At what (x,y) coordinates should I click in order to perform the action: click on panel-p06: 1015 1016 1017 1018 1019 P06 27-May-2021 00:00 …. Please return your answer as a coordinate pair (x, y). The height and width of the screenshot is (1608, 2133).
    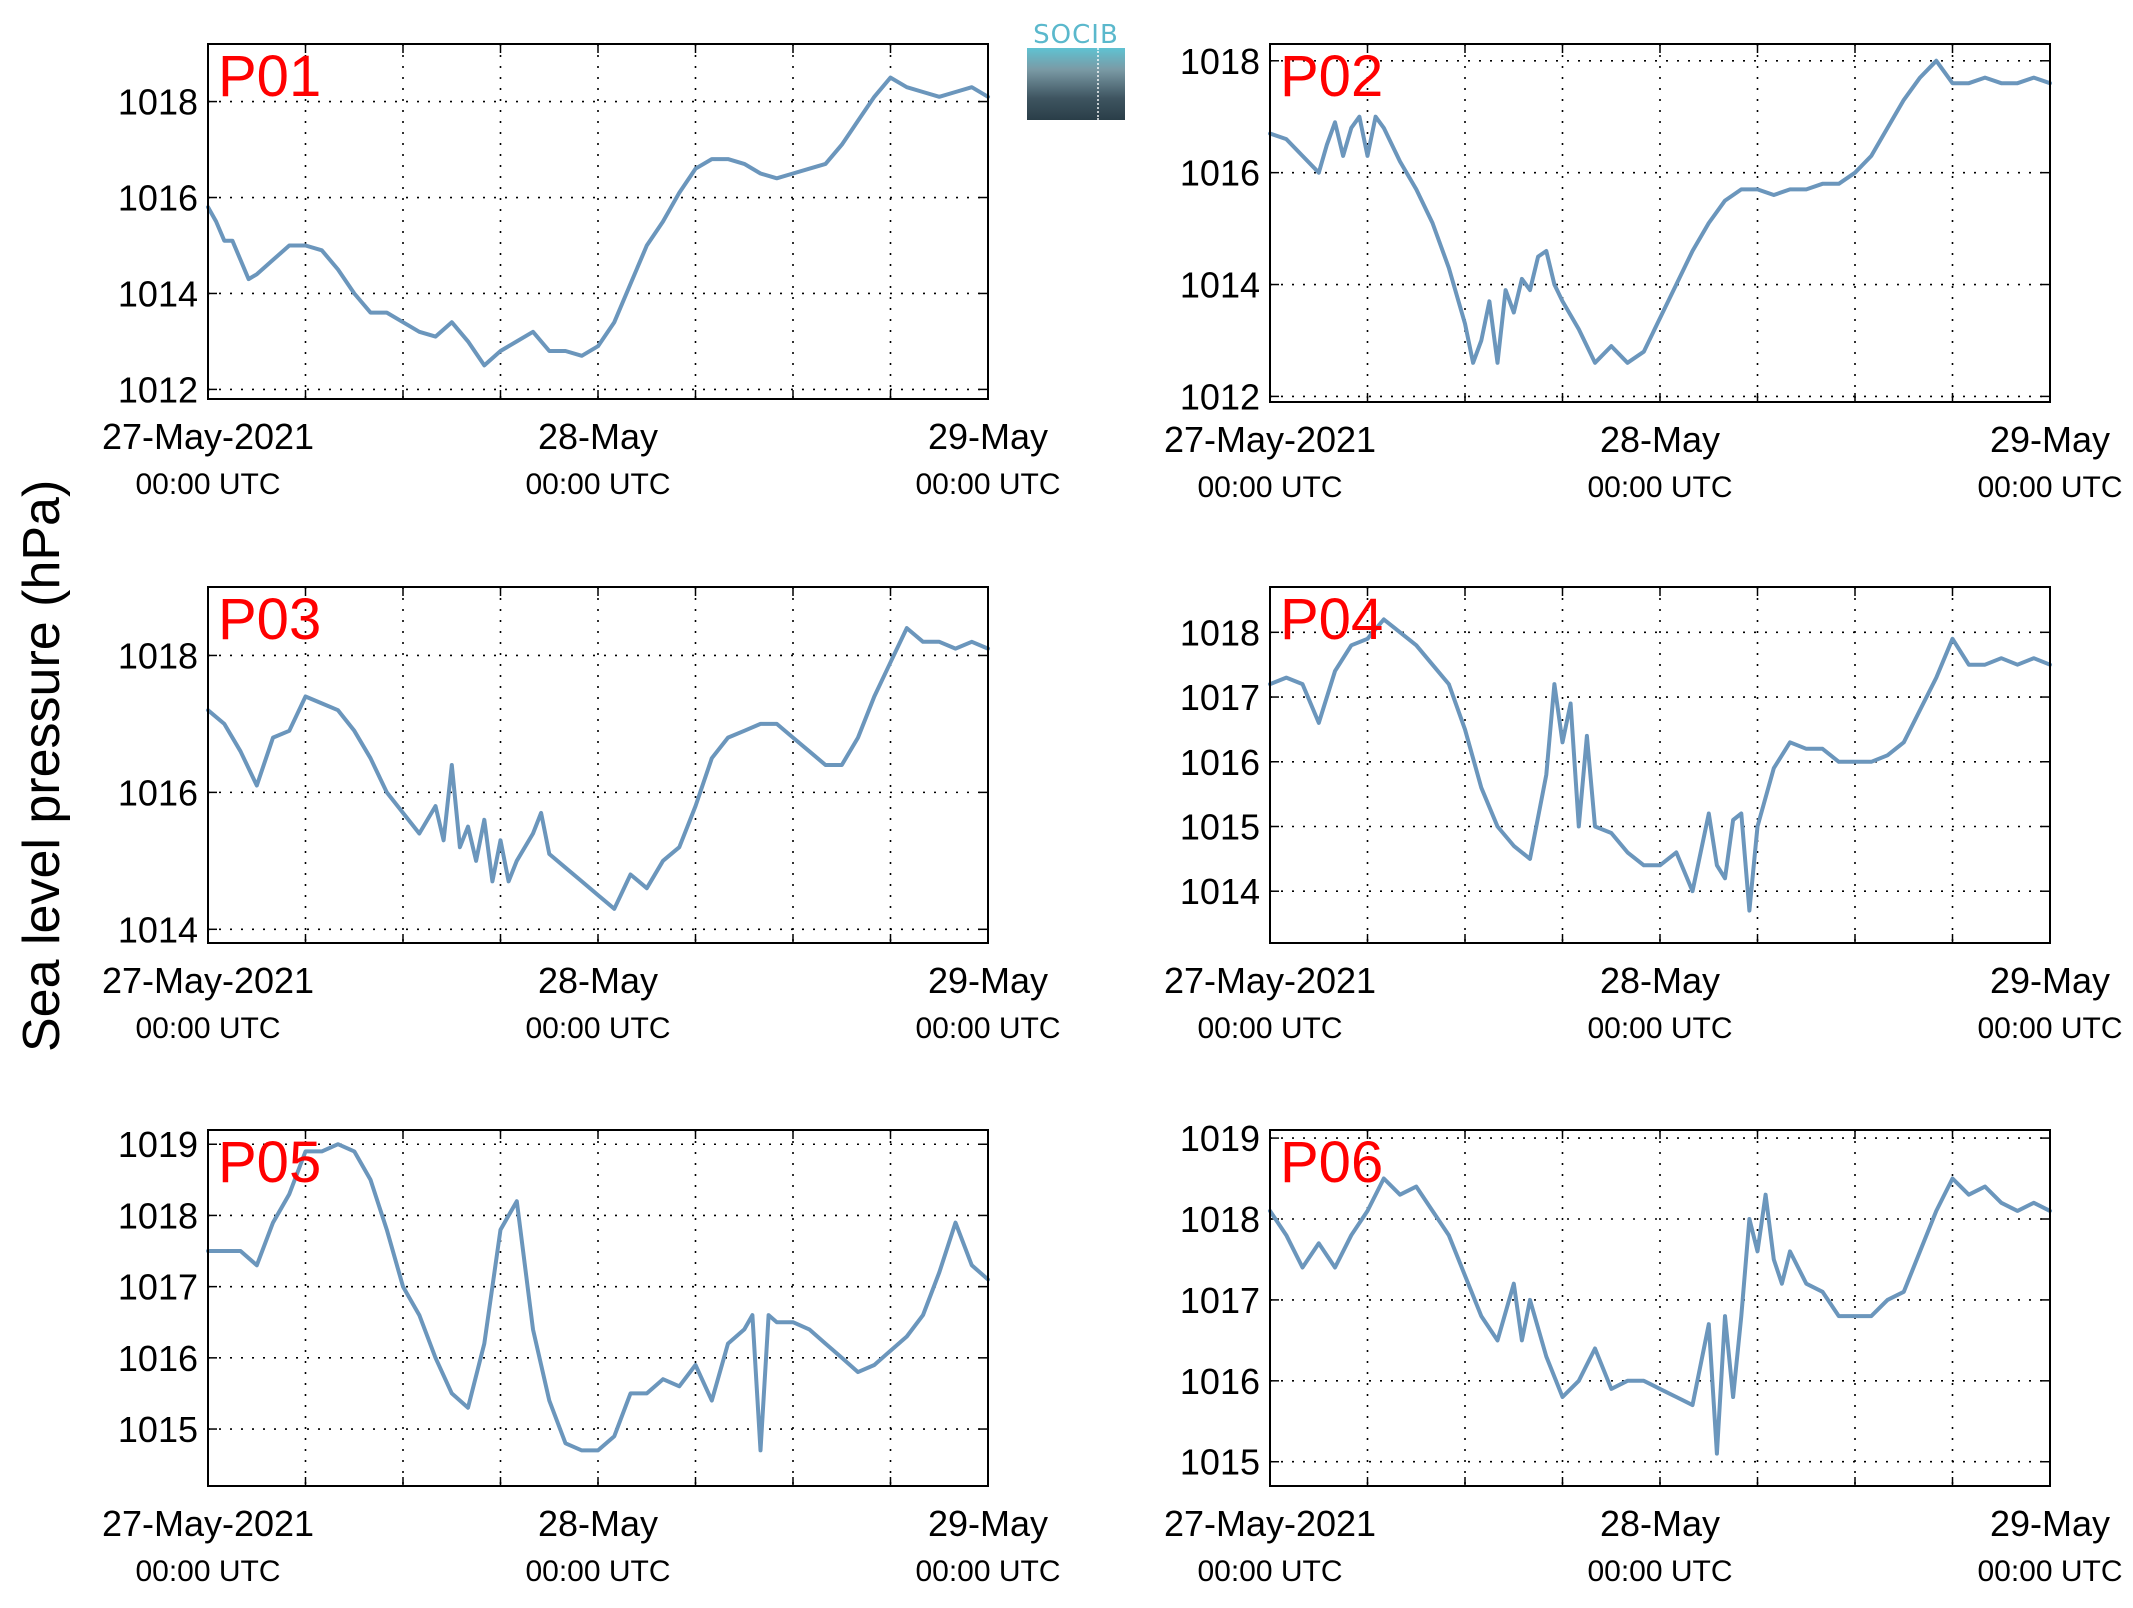
    Looking at the image, I should click on (1643, 1353).